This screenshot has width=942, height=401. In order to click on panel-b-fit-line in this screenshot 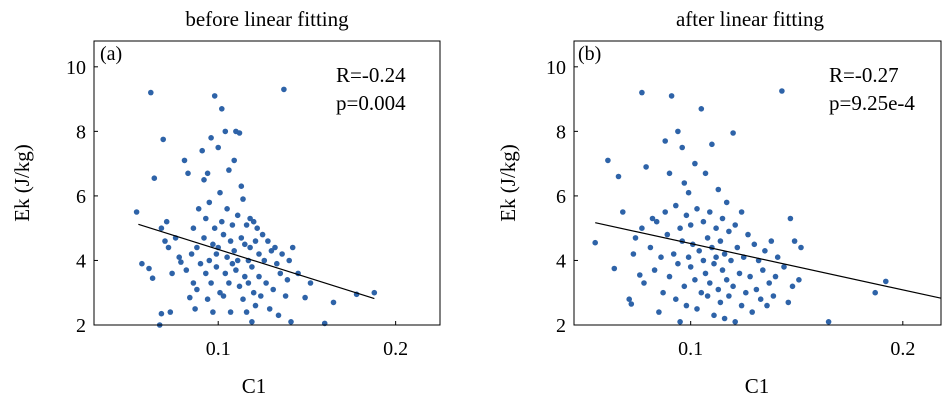, I will do `click(768, 260)`.